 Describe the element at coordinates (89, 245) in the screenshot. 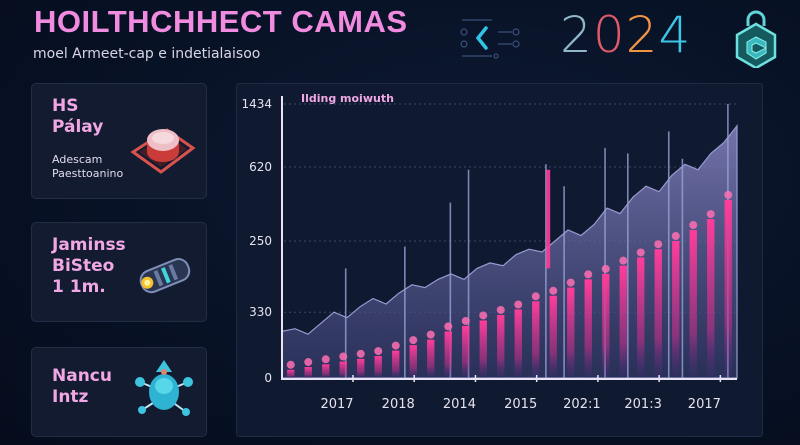

I see `card-heading-line: Jaminss` at that location.